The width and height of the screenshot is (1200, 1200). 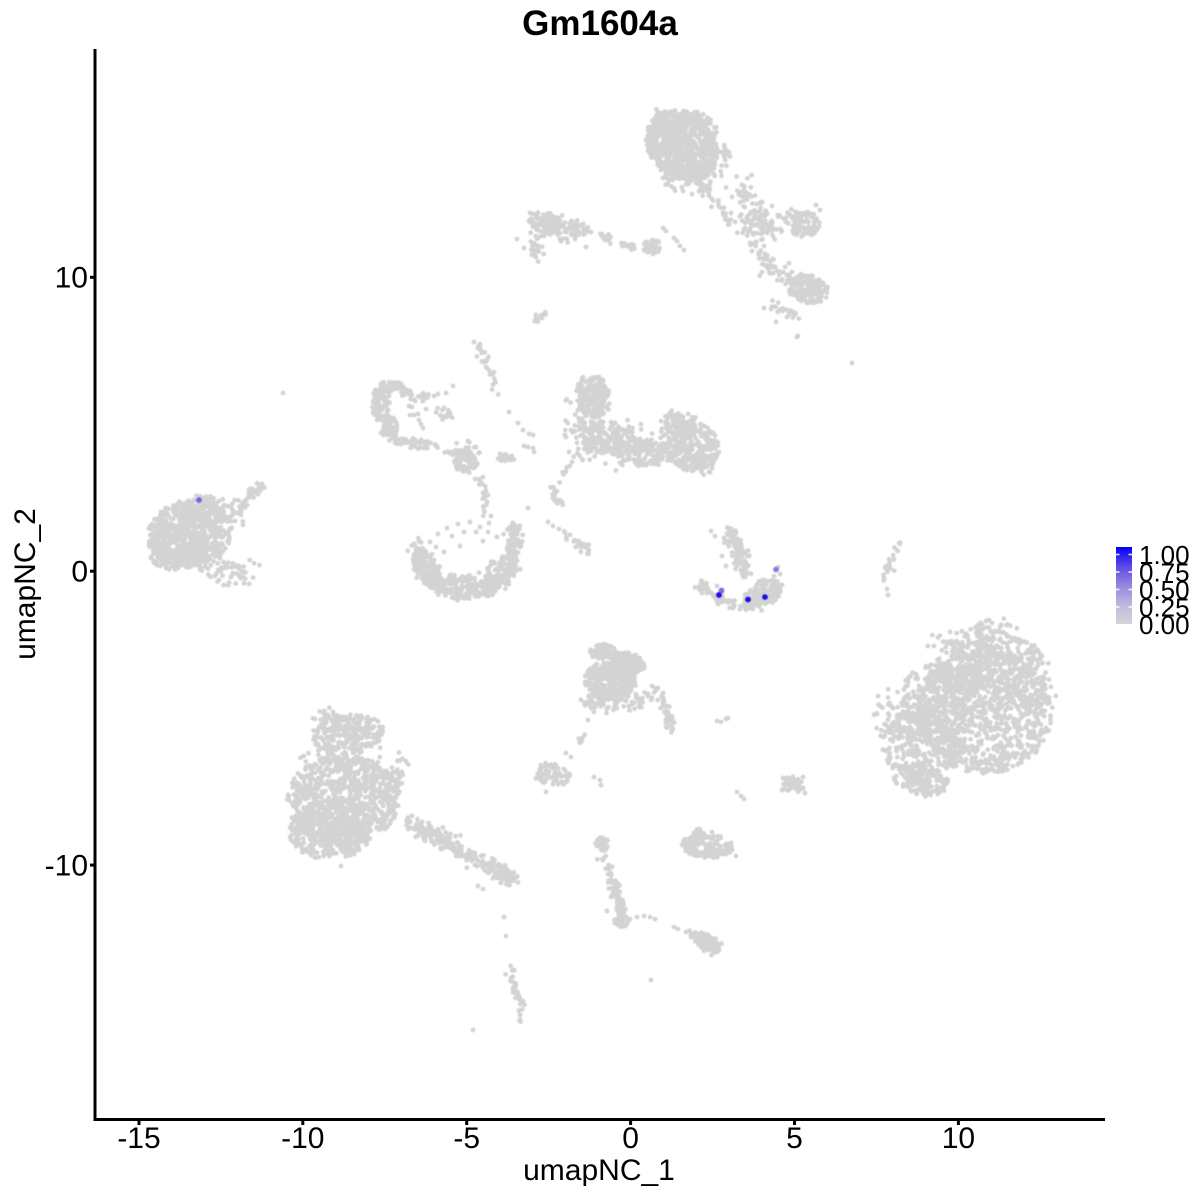 What do you see at coordinates (466, 1138) in the screenshot?
I see `svg-text: -5` at bounding box center [466, 1138].